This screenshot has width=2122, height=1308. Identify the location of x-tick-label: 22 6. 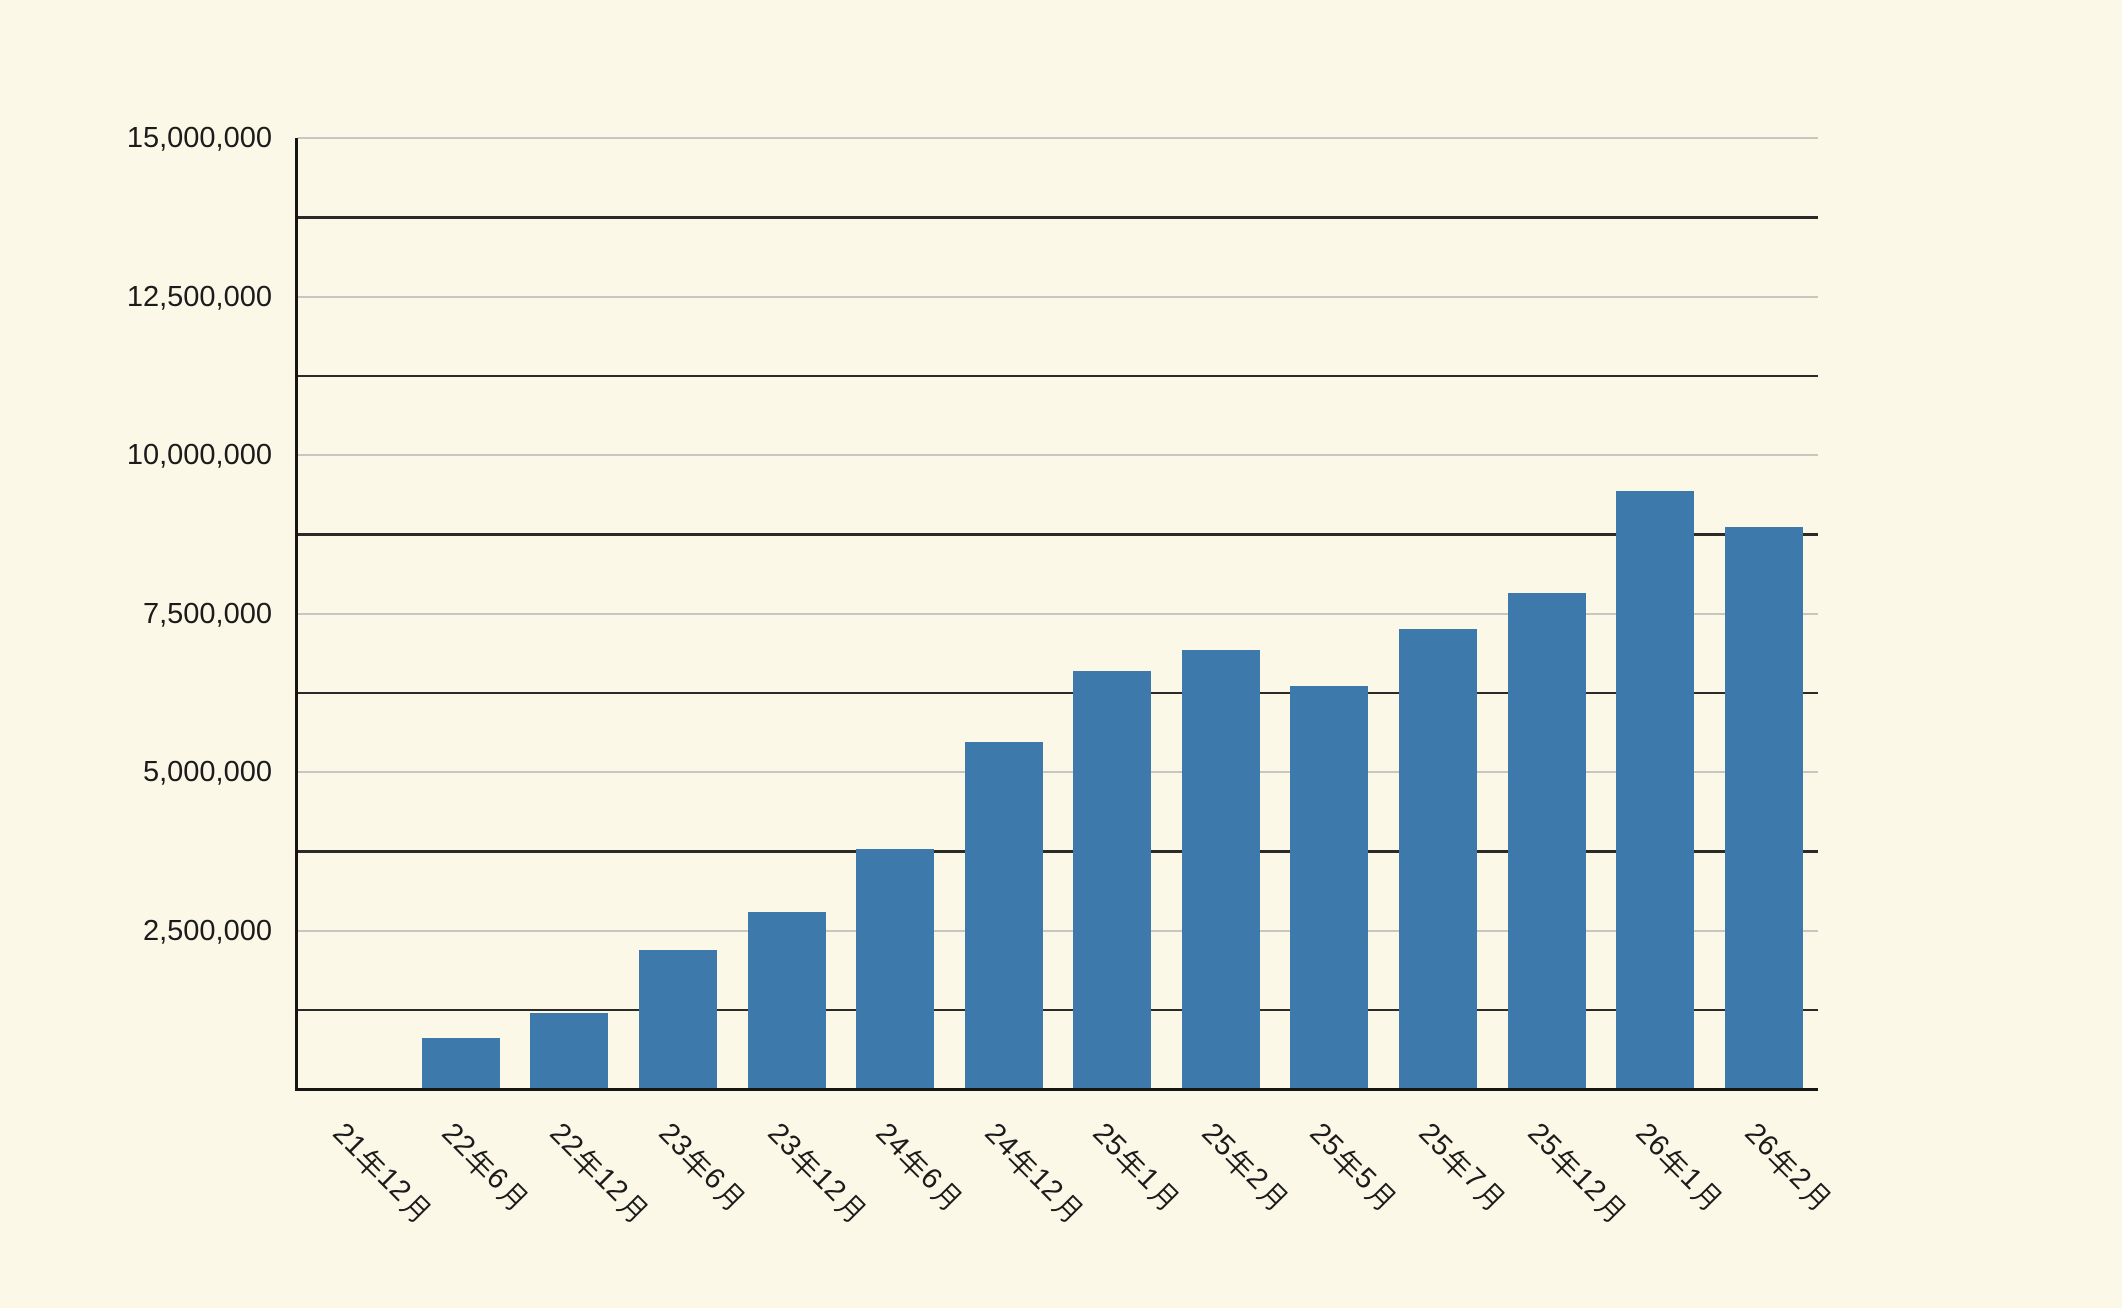
(485, 1167).